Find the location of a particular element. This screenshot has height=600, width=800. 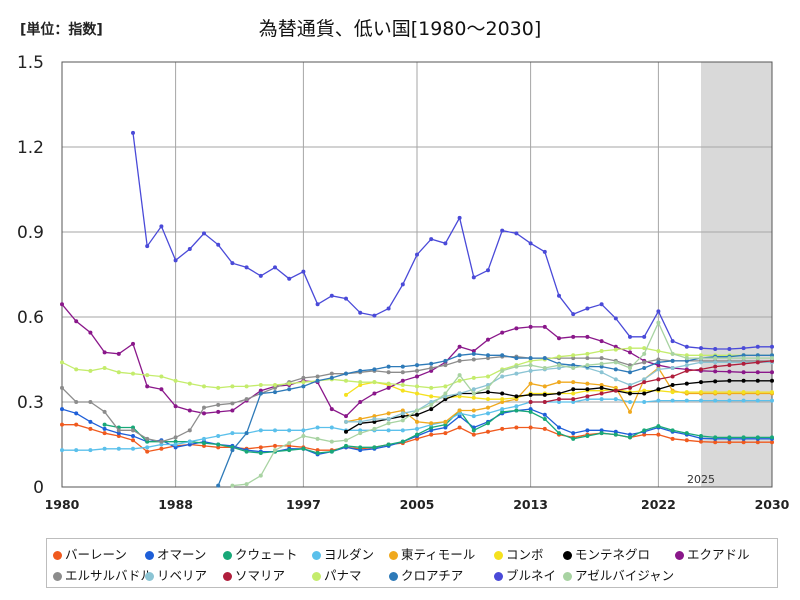

x-tick-label: 2013 is located at coordinates (530, 504).